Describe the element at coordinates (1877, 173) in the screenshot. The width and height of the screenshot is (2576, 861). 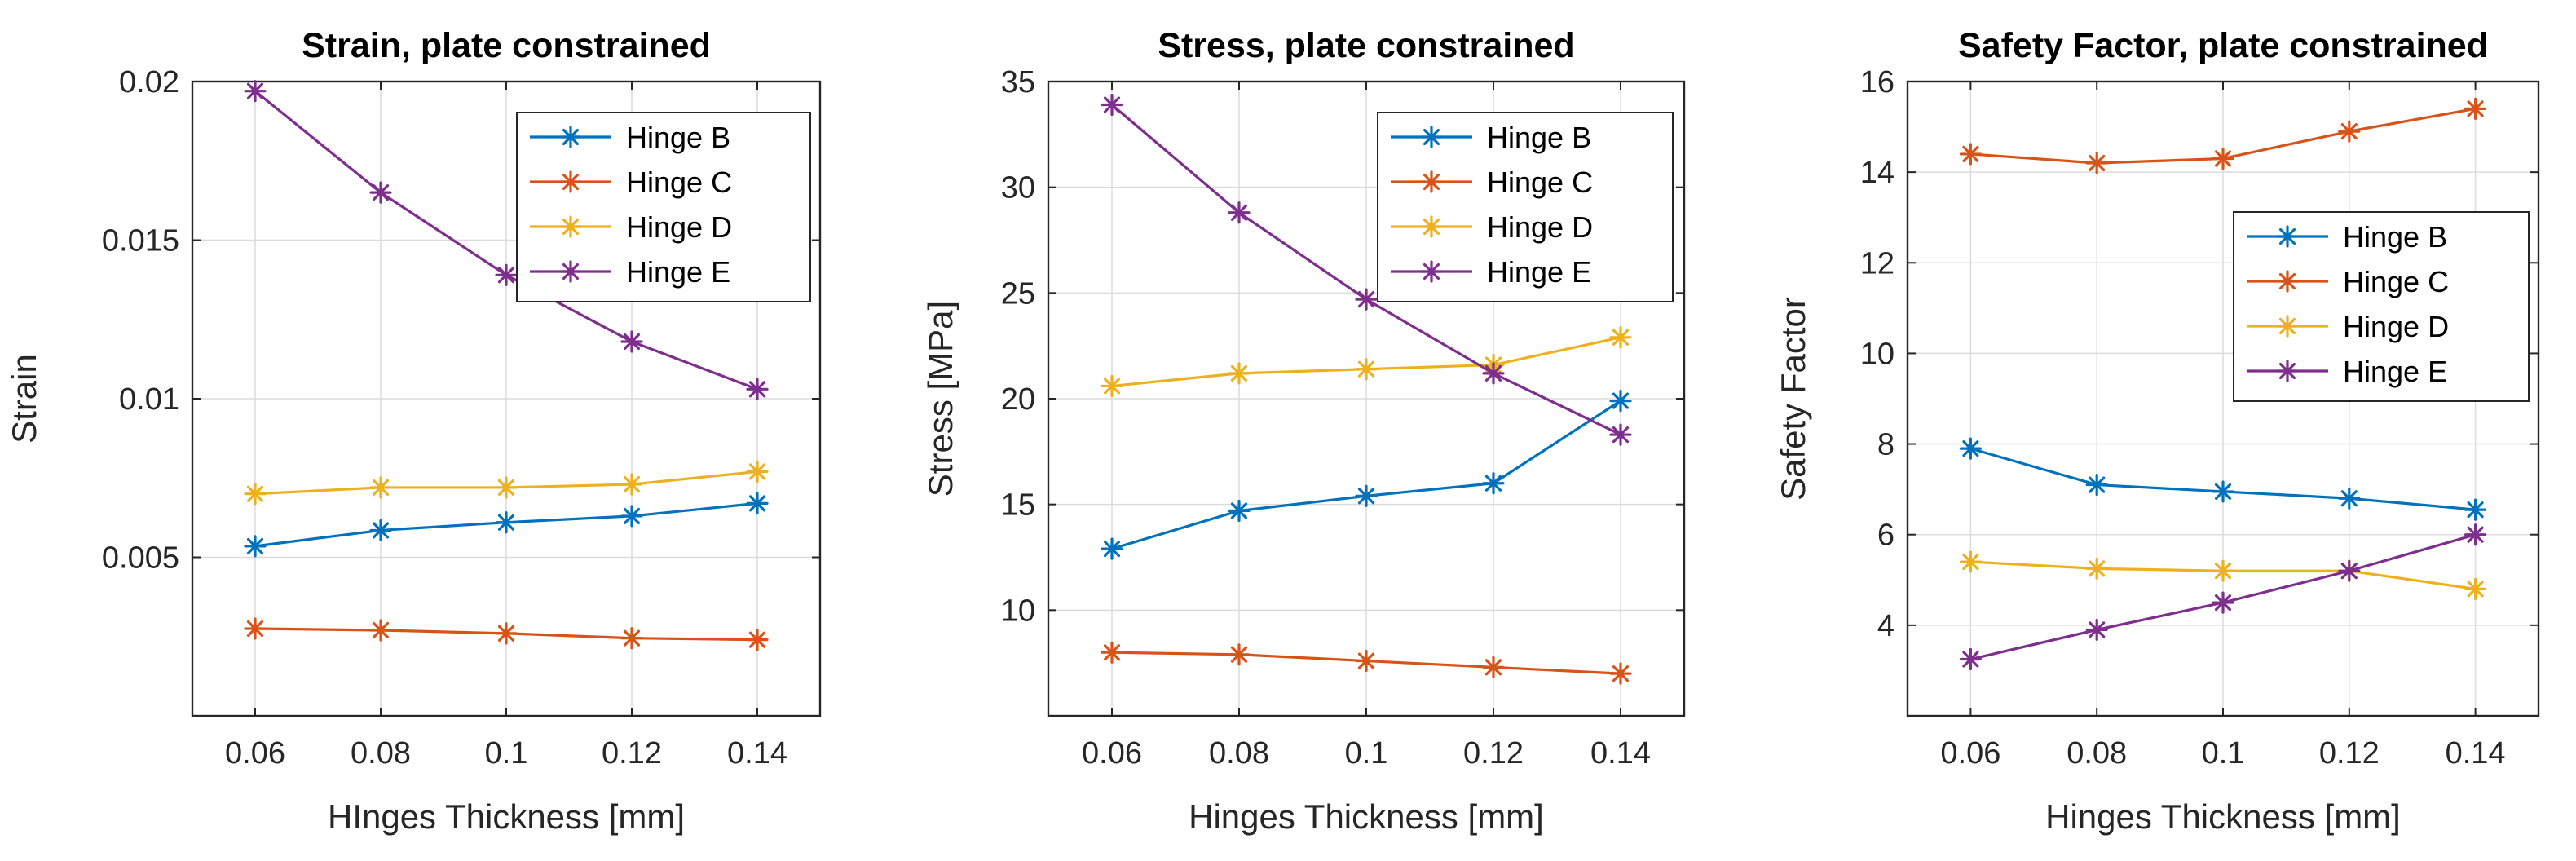
I see `y-tick-label: 14` at that location.